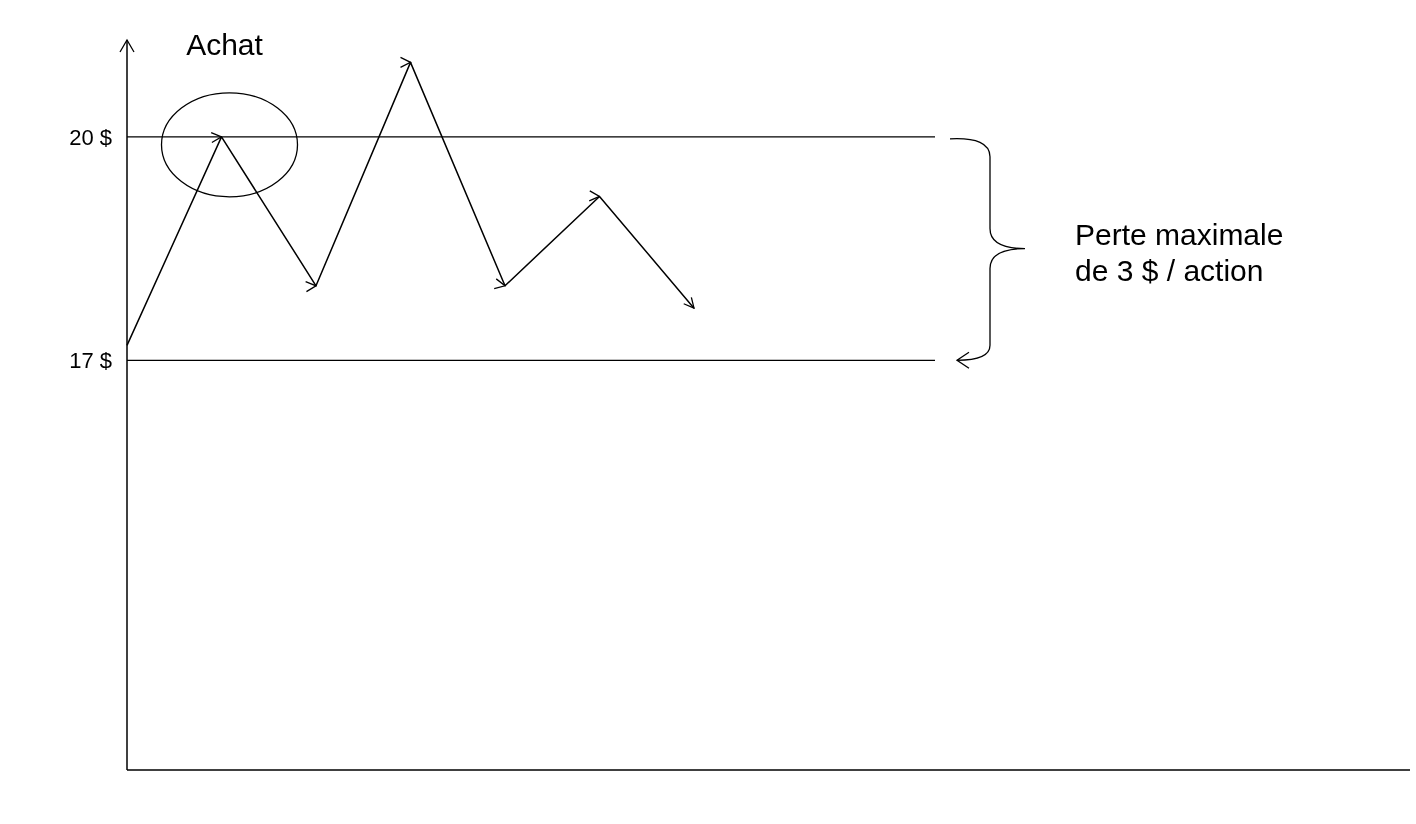  I want to click on annotation: Achat, so click(225, 44).